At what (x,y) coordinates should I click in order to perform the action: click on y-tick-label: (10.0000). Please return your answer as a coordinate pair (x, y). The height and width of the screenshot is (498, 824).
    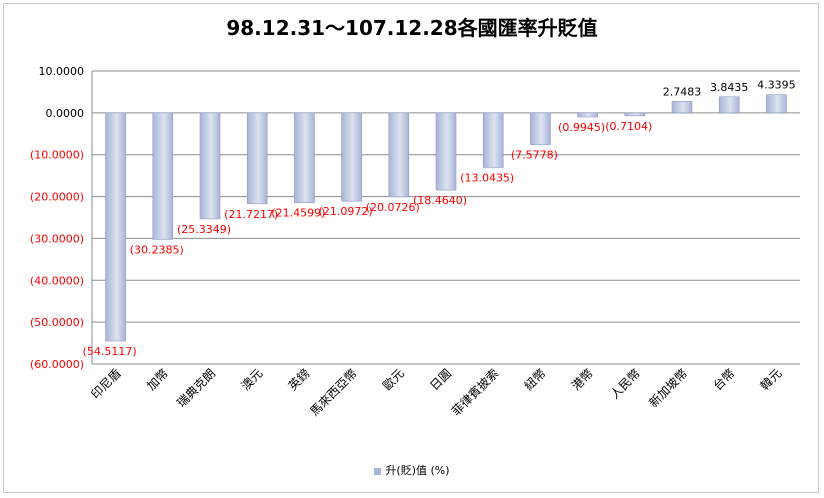
    Looking at the image, I should click on (57, 155).